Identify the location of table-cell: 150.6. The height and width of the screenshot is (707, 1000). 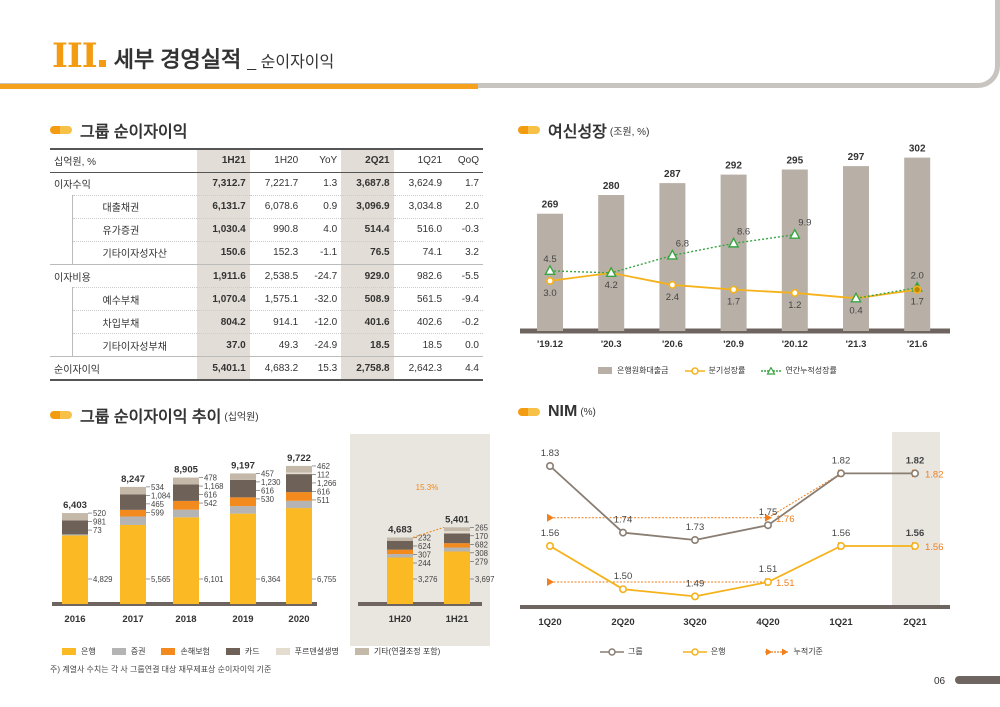
(223, 252).